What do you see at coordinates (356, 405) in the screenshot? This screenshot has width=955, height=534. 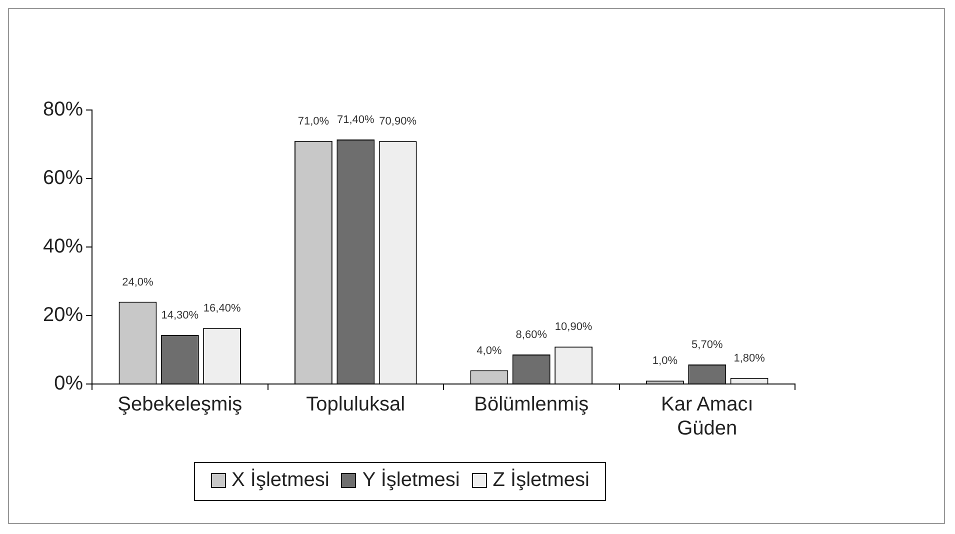 I see `x-tick-label: Topluluksal` at bounding box center [356, 405].